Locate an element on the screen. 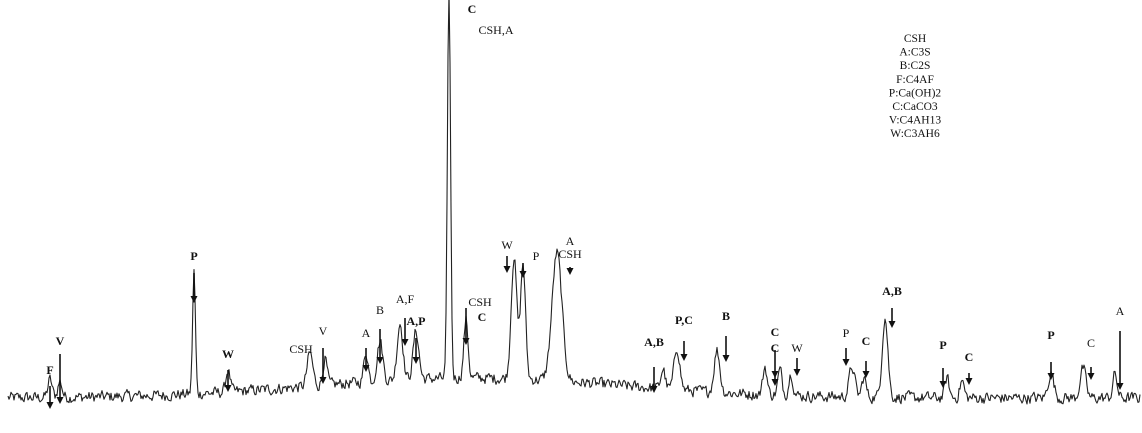 The image size is (1142, 433). legend-entry: P:Ca(OH)2 is located at coordinates (915, 93).